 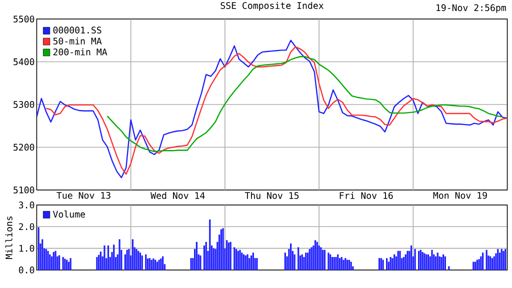 What do you see at coordinates (366, 195) in the screenshot?
I see `x-tick-label: Fri Nov 16` at bounding box center [366, 195].